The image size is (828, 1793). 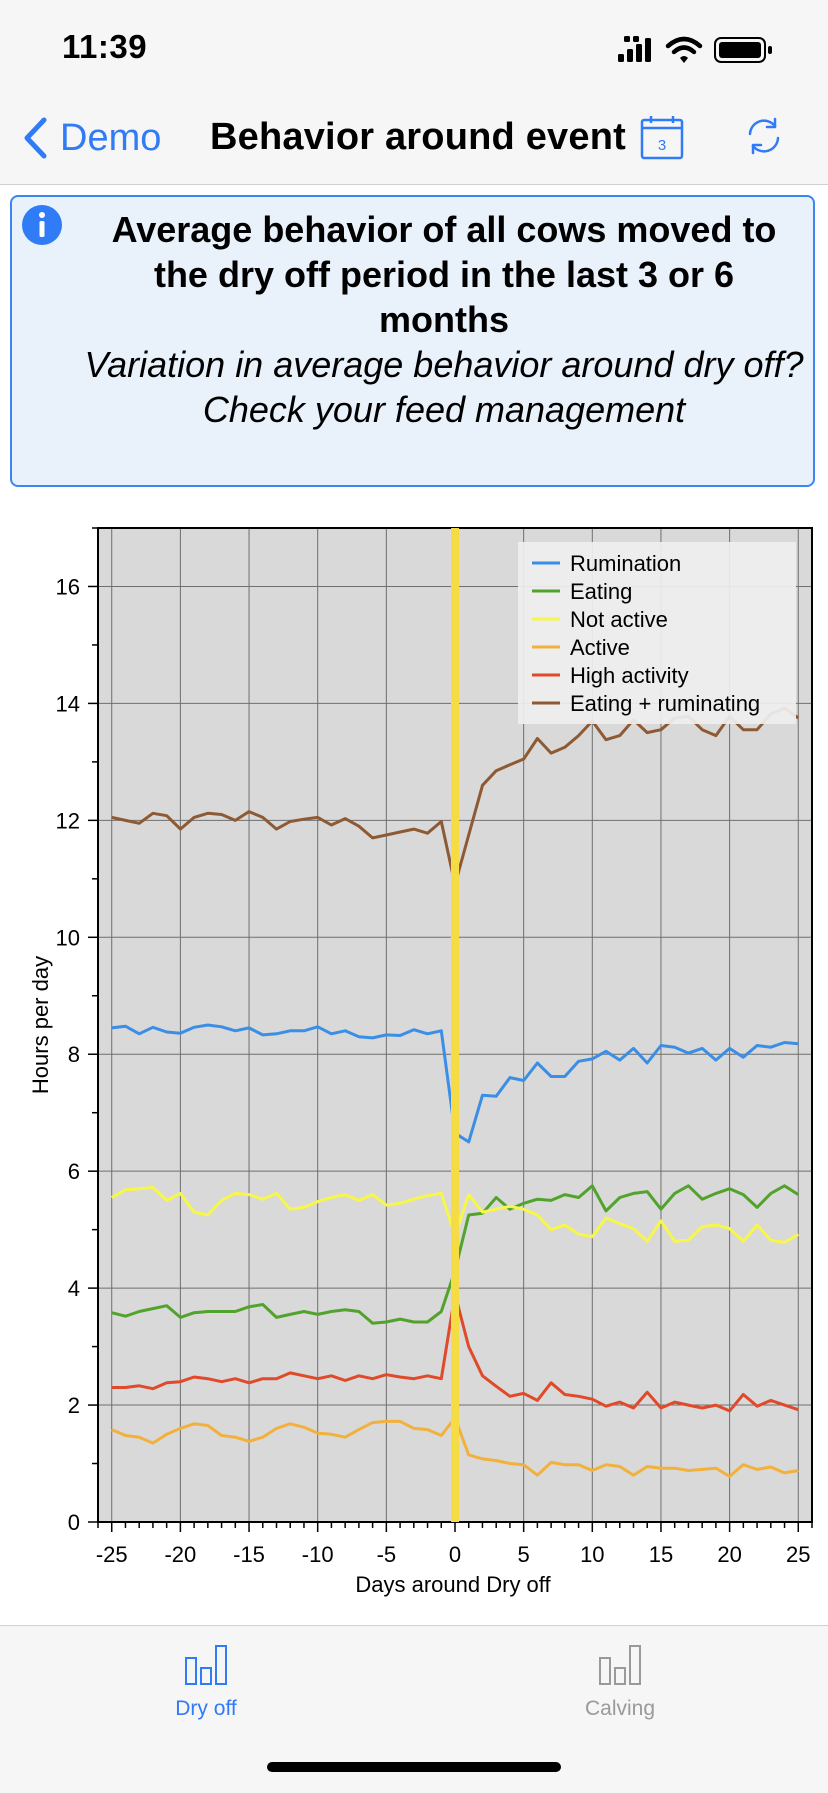 I want to click on x-tick-label: -10, so click(x=318, y=1554).